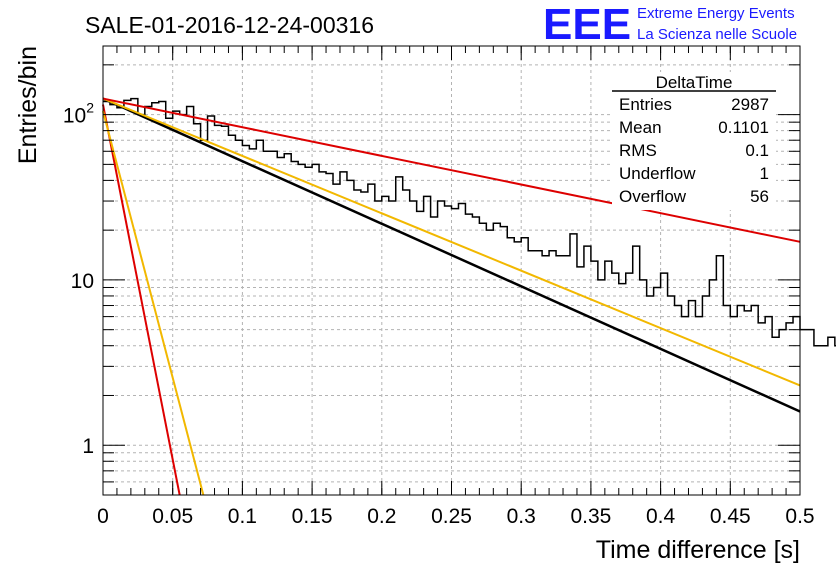 This screenshot has width=836, height=572. Describe the element at coordinates (312, 516) in the screenshot. I see `x-tick-label: 0.15` at that location.